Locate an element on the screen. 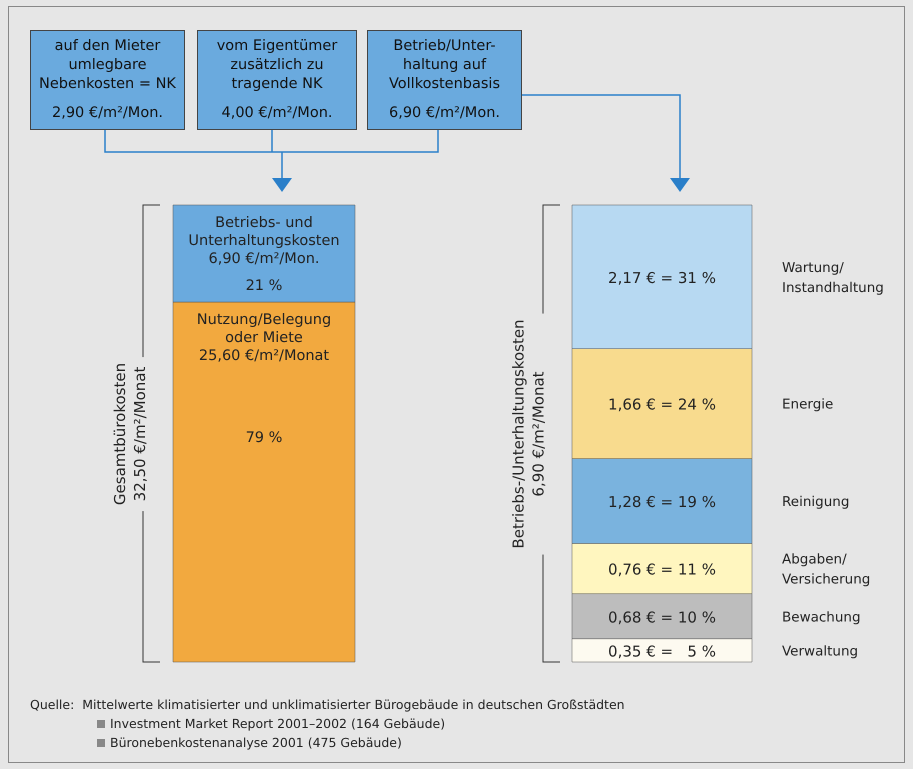 This screenshot has height=769, width=913. text: Energie is located at coordinates (808, 404).